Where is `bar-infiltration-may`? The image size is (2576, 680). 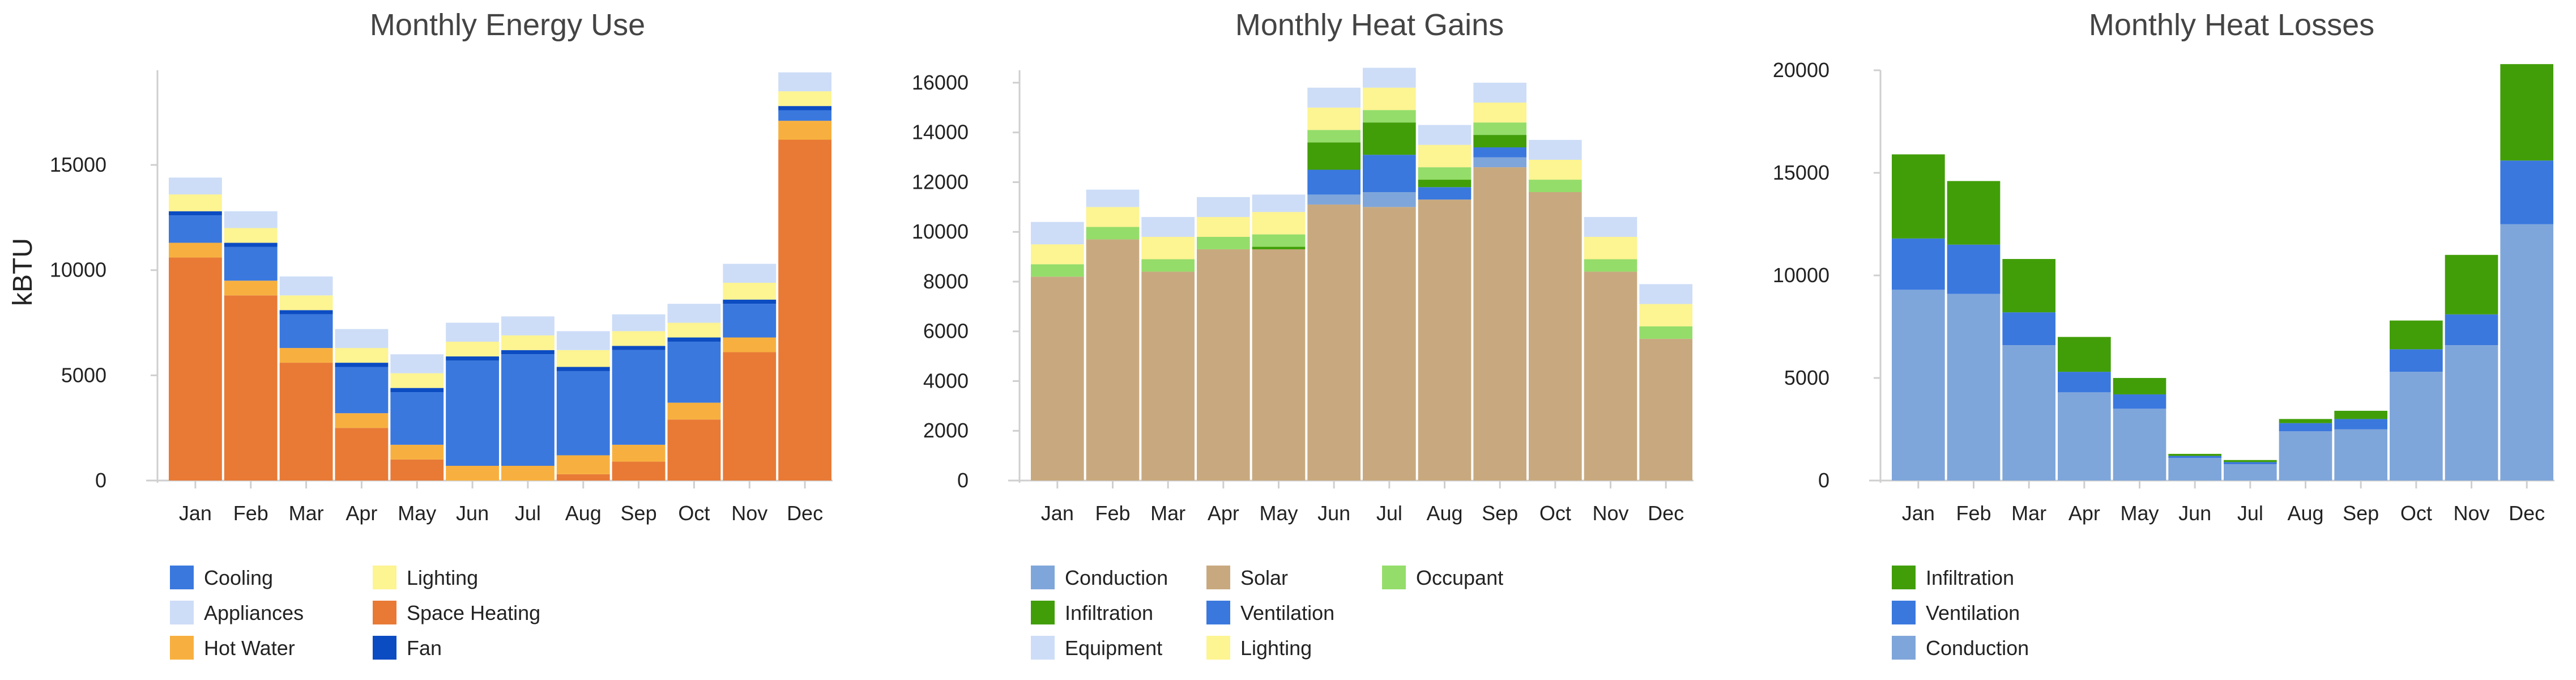
bar-infiltration-may is located at coordinates (2139, 386).